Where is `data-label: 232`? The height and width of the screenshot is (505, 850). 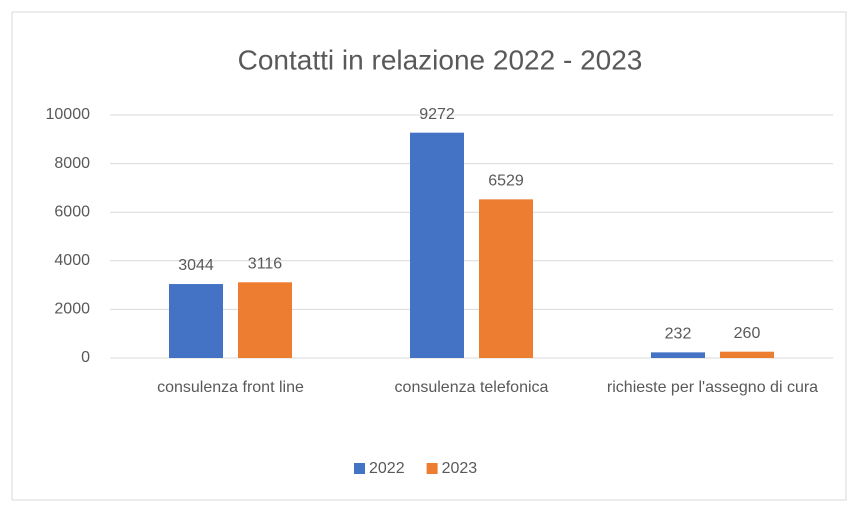 data-label: 232 is located at coordinates (678, 334).